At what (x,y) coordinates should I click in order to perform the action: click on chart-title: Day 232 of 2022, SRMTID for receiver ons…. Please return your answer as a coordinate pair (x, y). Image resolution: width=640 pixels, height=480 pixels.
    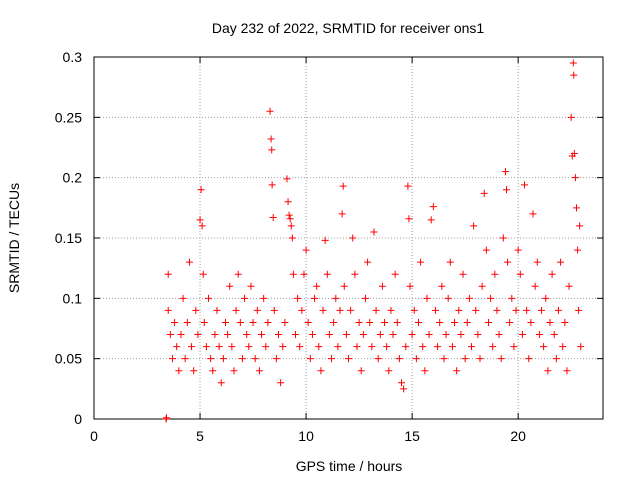
    Looking at the image, I should click on (348, 28).